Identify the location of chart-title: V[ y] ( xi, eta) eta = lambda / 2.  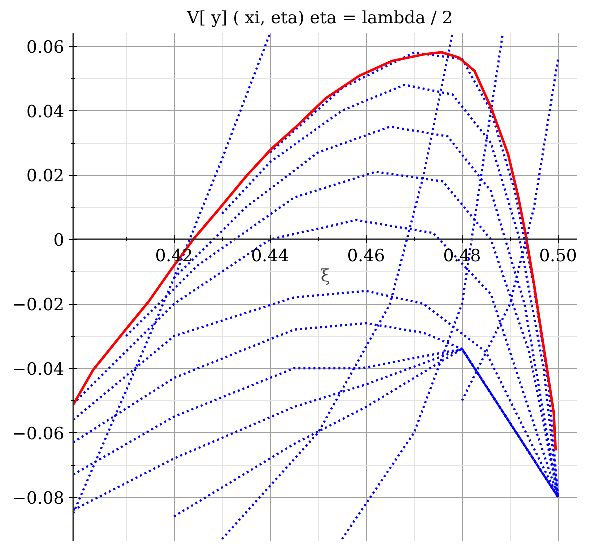
(320, 18).